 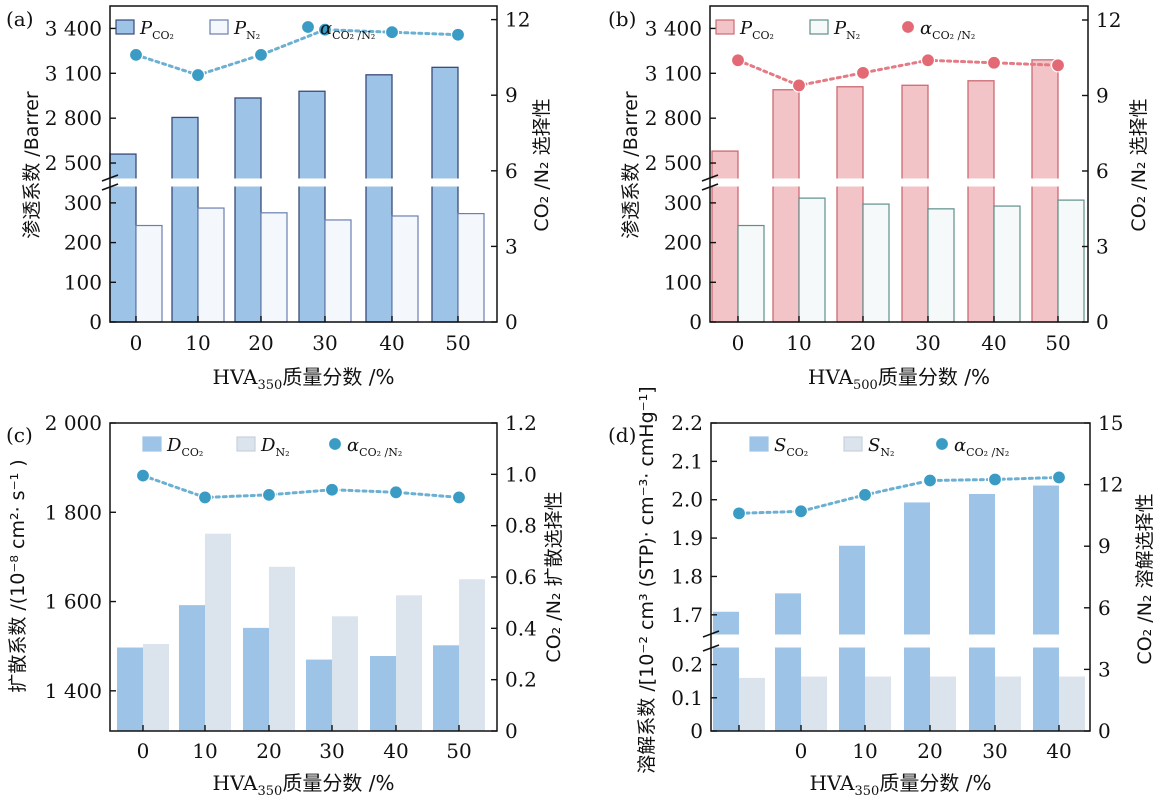 I want to click on y-tick-label: 0.1, so click(x=687, y=698).